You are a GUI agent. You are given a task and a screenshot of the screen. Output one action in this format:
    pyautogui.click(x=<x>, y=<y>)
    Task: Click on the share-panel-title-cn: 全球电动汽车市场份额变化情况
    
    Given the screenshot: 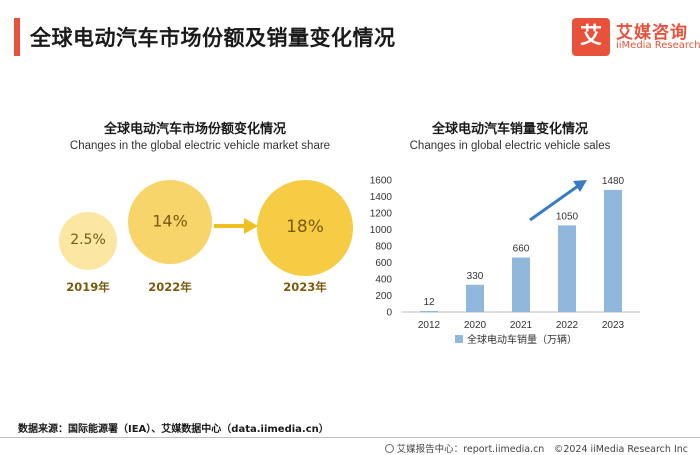 What is the action you would take?
    pyautogui.click(x=194, y=129)
    